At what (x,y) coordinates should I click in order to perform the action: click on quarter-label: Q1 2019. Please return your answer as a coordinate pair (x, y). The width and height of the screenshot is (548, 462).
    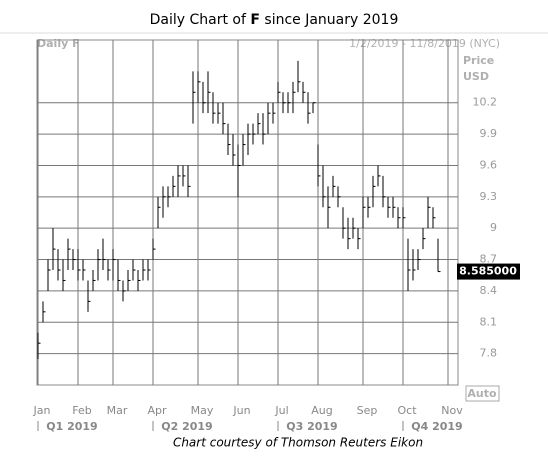
    Looking at the image, I should click on (71, 426).